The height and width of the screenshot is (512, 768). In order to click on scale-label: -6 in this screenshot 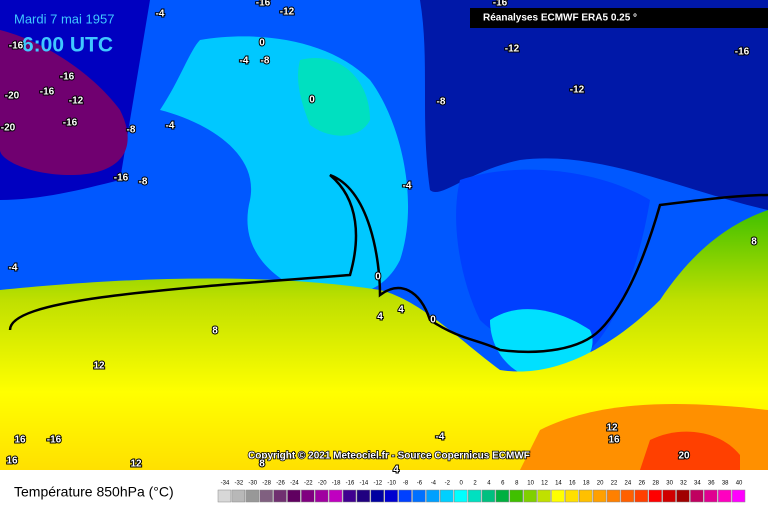, I will do `click(420, 484)`.